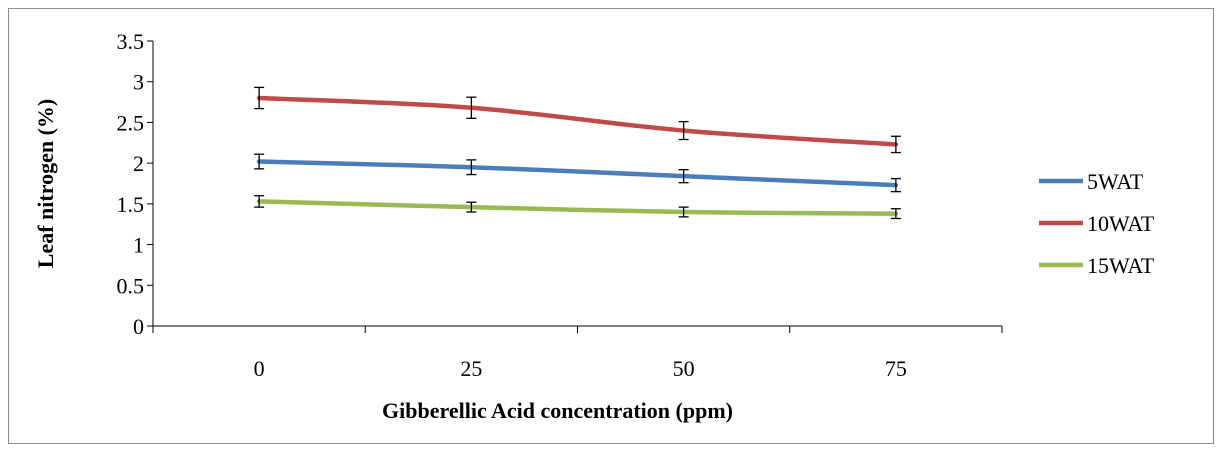 This screenshot has height=452, width=1223. What do you see at coordinates (131, 204) in the screenshot?
I see `y-tick-label: 1.5` at bounding box center [131, 204].